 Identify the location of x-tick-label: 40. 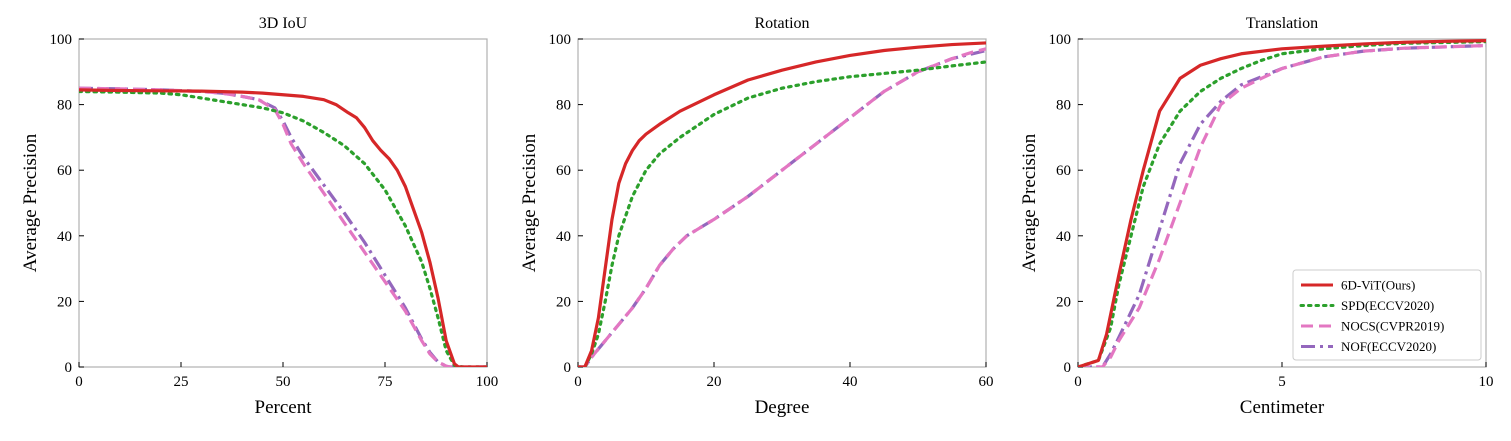
(850, 382).